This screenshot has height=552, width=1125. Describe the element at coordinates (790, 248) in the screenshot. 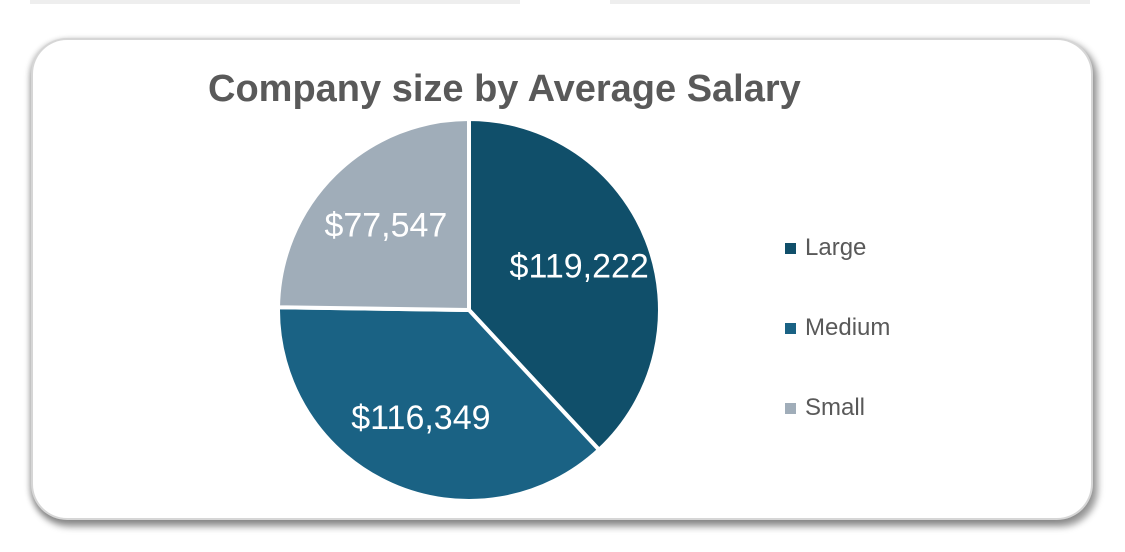

I see `legend-swatch-large` at that location.